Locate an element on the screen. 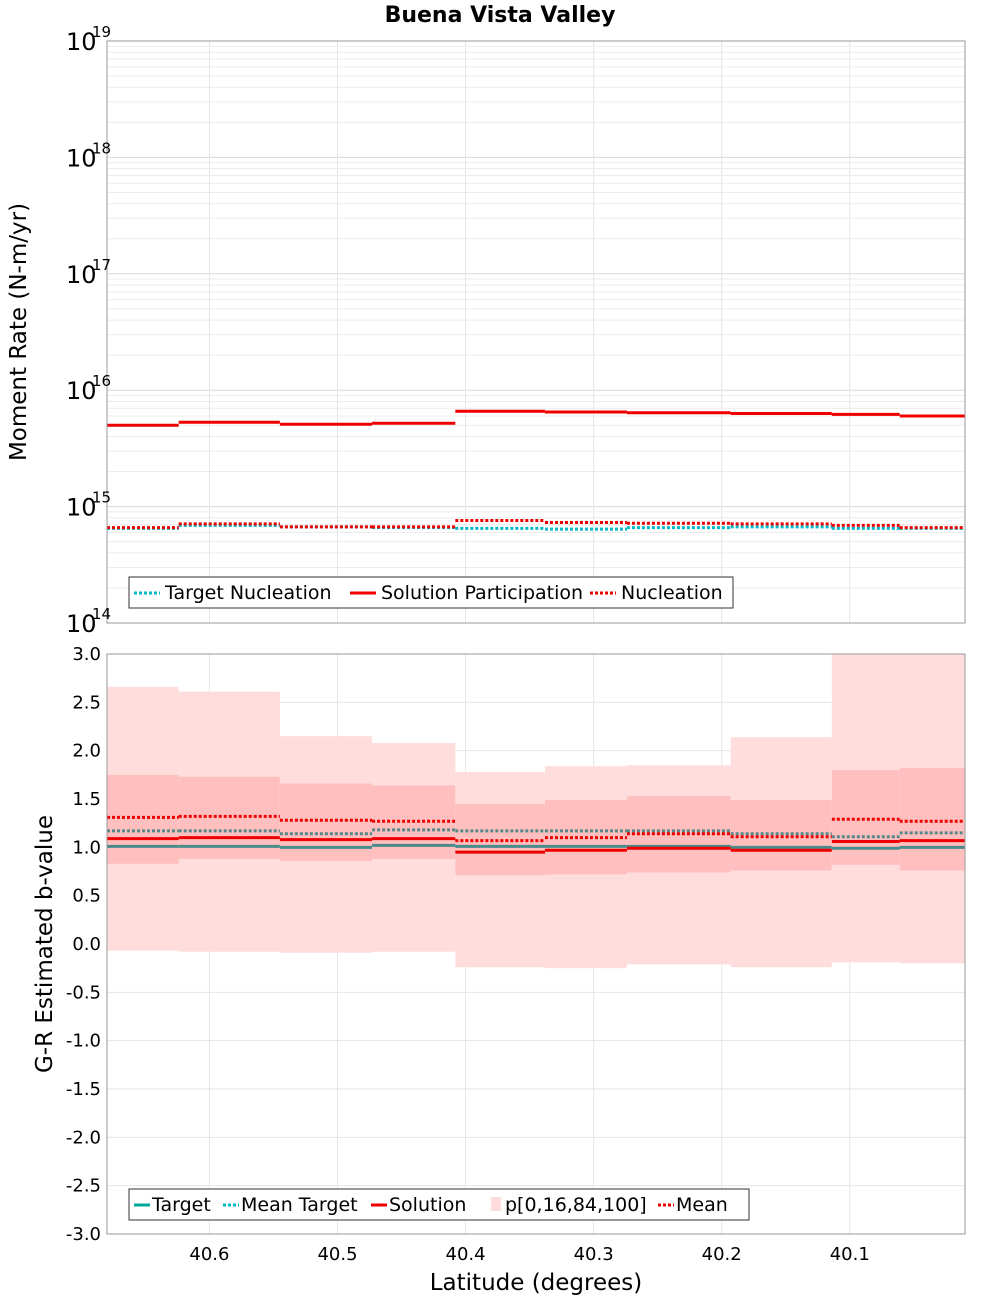  y-tick-label: 1.0 is located at coordinates (86, 847).